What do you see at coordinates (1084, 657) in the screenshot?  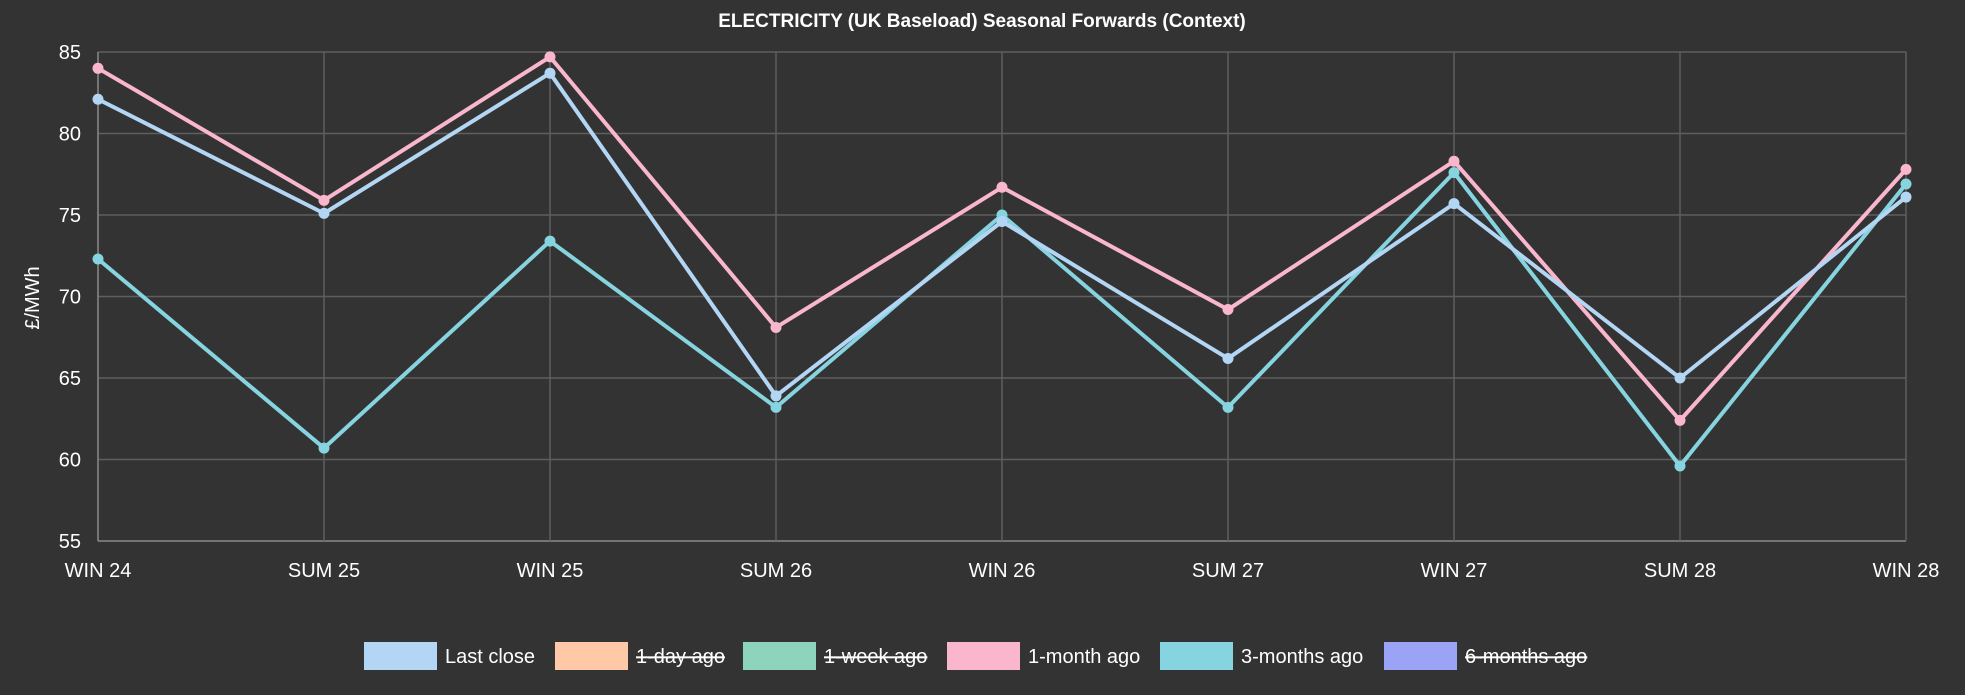 I see `legend-label: 1-month ago` at bounding box center [1084, 657].